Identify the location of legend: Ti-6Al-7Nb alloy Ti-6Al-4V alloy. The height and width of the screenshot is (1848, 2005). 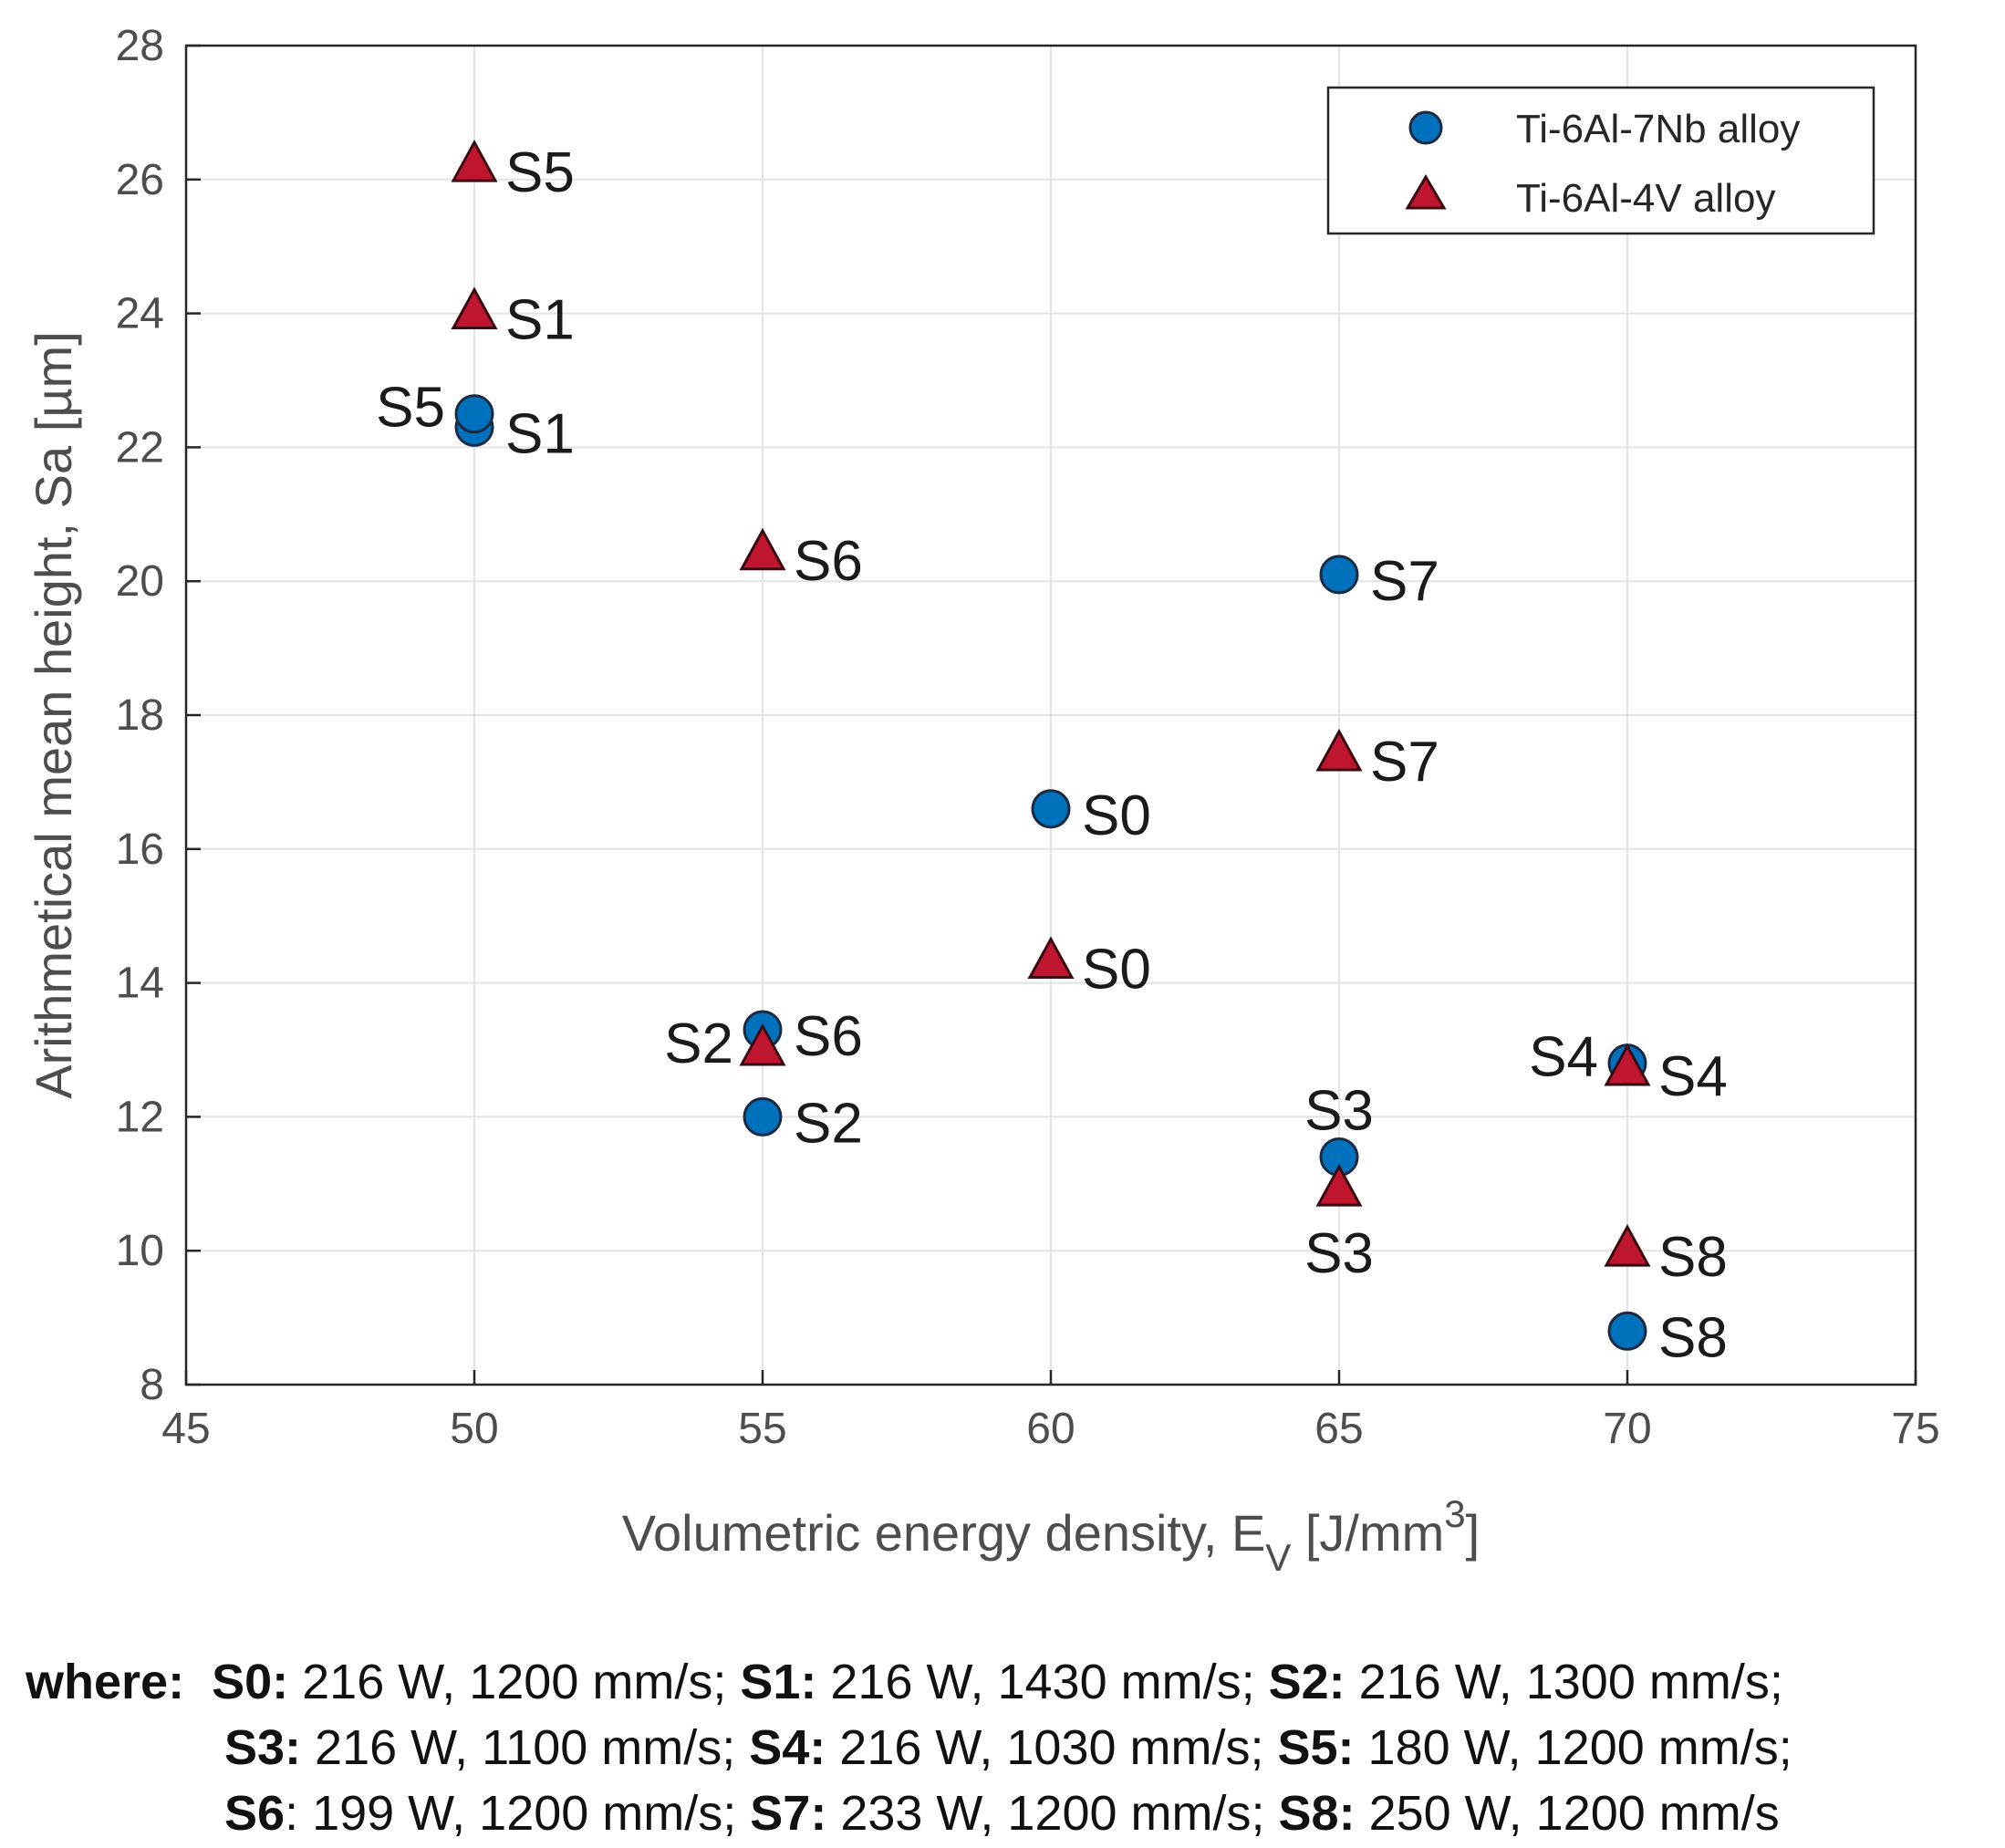
(1600, 160).